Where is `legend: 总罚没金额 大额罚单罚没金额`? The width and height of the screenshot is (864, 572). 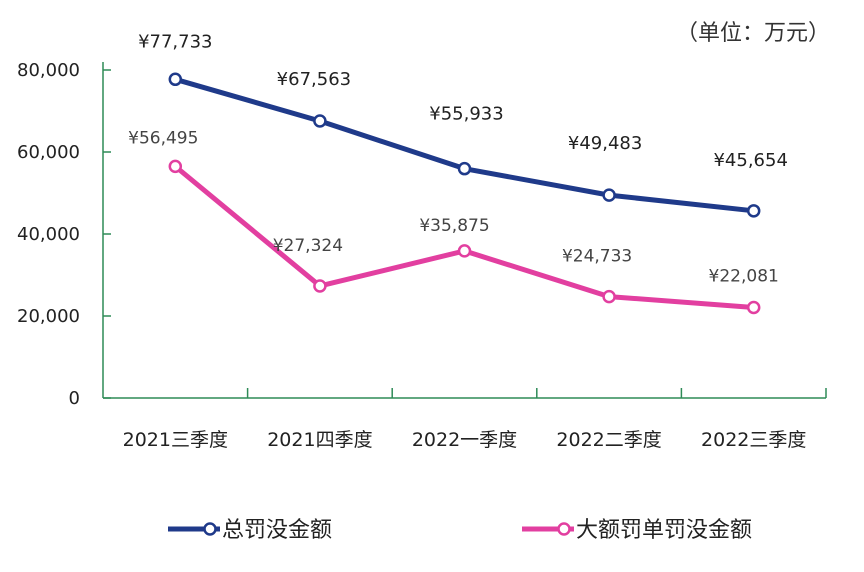 legend: 总罚没金额 大额罚单罚没金额 is located at coordinates (460, 530).